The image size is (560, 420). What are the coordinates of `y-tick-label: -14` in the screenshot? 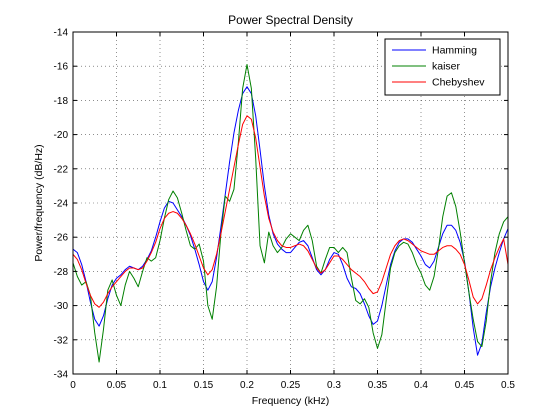 It's located at (61, 33).